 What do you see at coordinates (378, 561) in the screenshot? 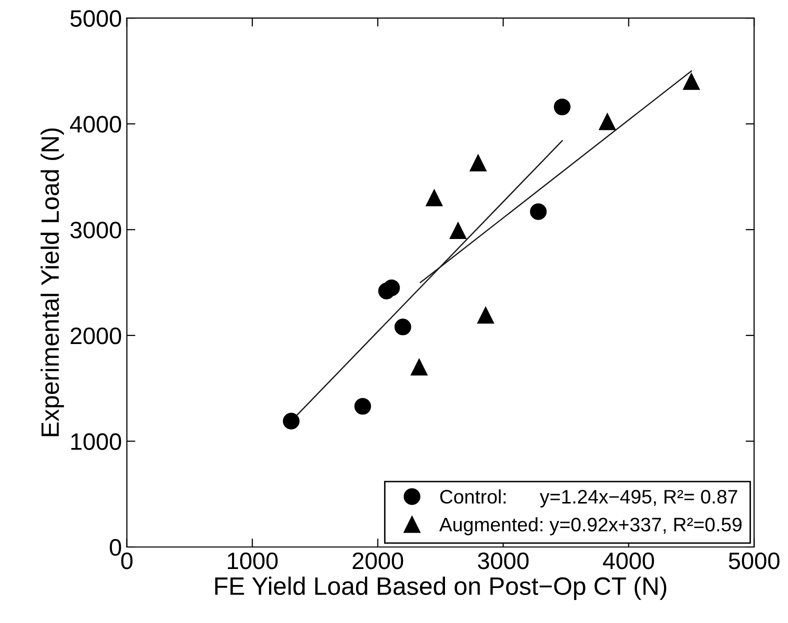
I see `x-tick-label: 2000` at bounding box center [378, 561].